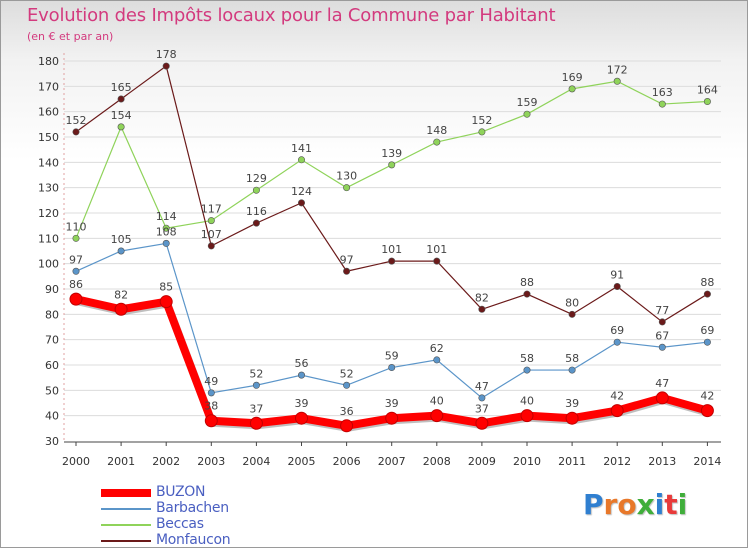 This screenshot has width=750, height=550. Describe the element at coordinates (48, 264) in the screenshot. I see `y-tick-label: 100` at that location.